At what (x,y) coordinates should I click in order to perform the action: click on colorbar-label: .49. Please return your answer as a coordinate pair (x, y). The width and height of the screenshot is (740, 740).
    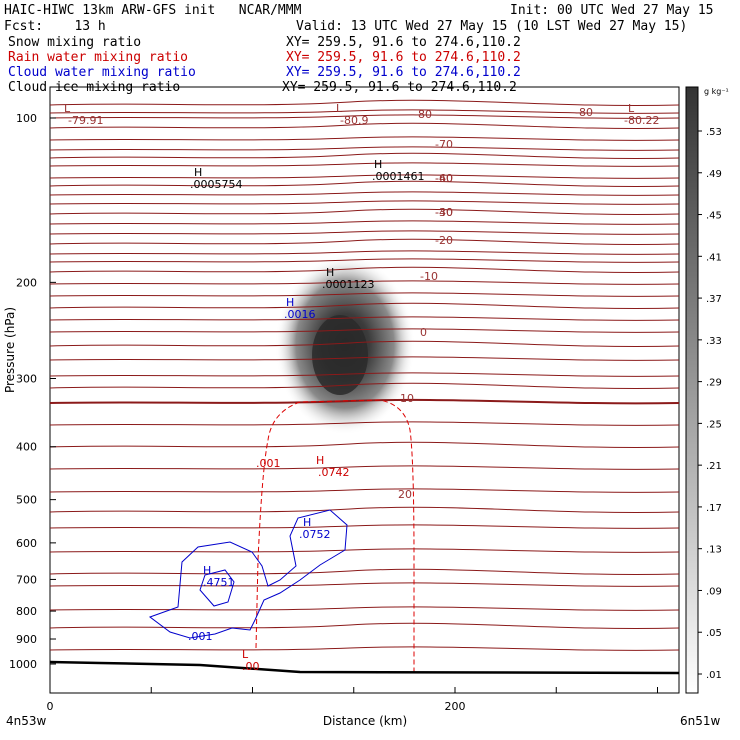
    Looking at the image, I should click on (714, 174).